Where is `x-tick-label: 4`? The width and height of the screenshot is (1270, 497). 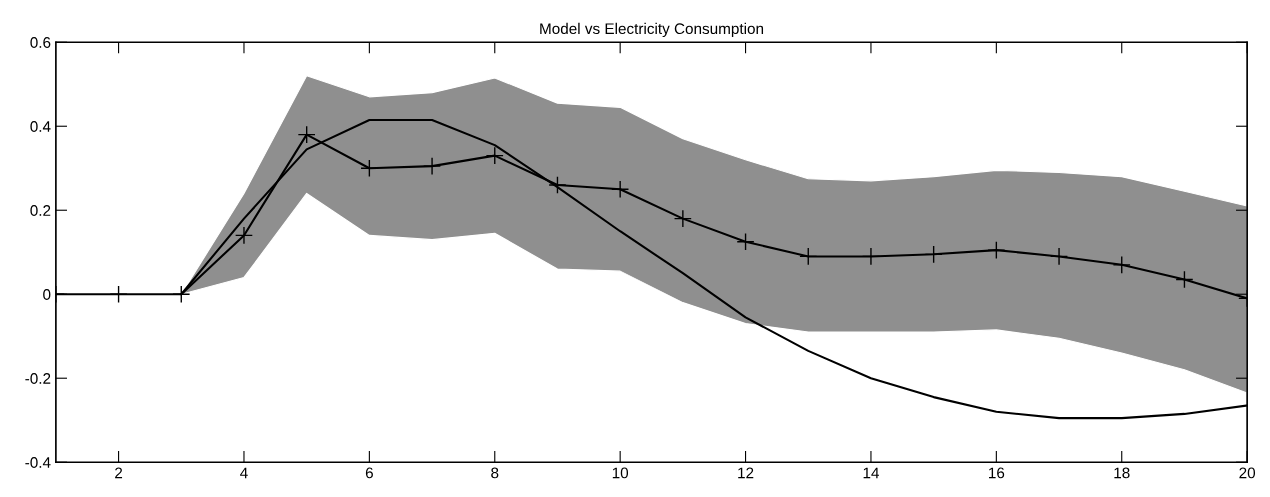 x-tick-label: 4 is located at coordinates (244, 473).